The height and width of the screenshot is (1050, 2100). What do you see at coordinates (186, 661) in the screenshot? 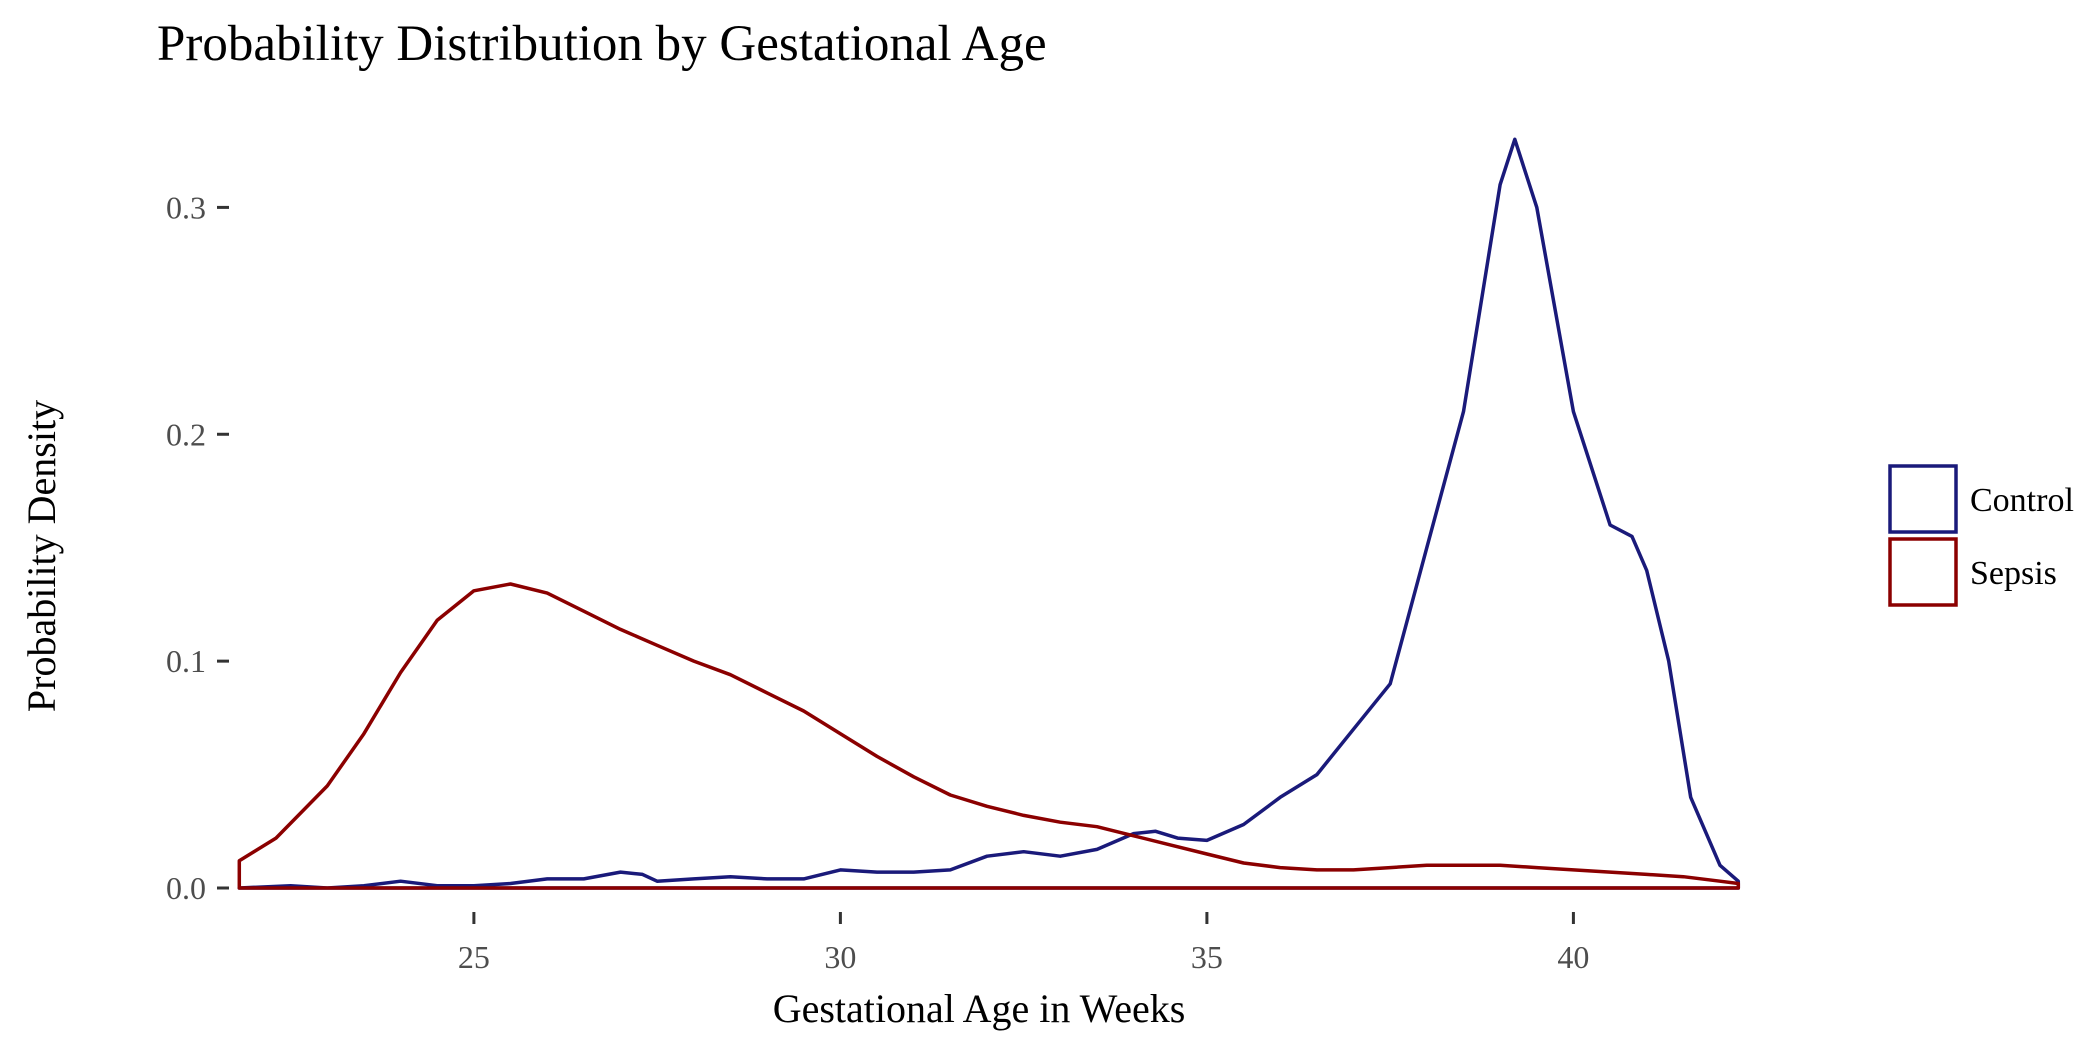
I see `y-tick-label: 0.1` at bounding box center [186, 661].